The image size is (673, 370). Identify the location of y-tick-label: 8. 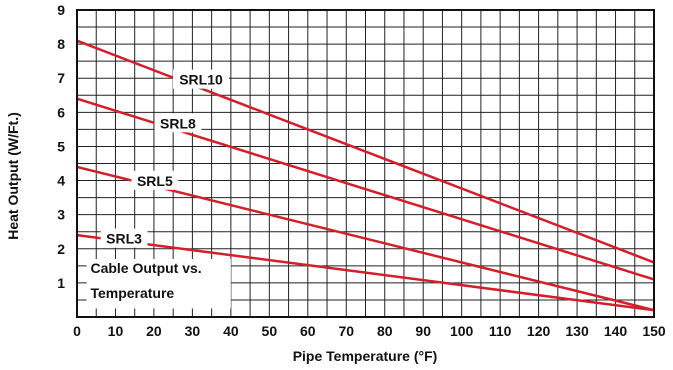
(61, 44).